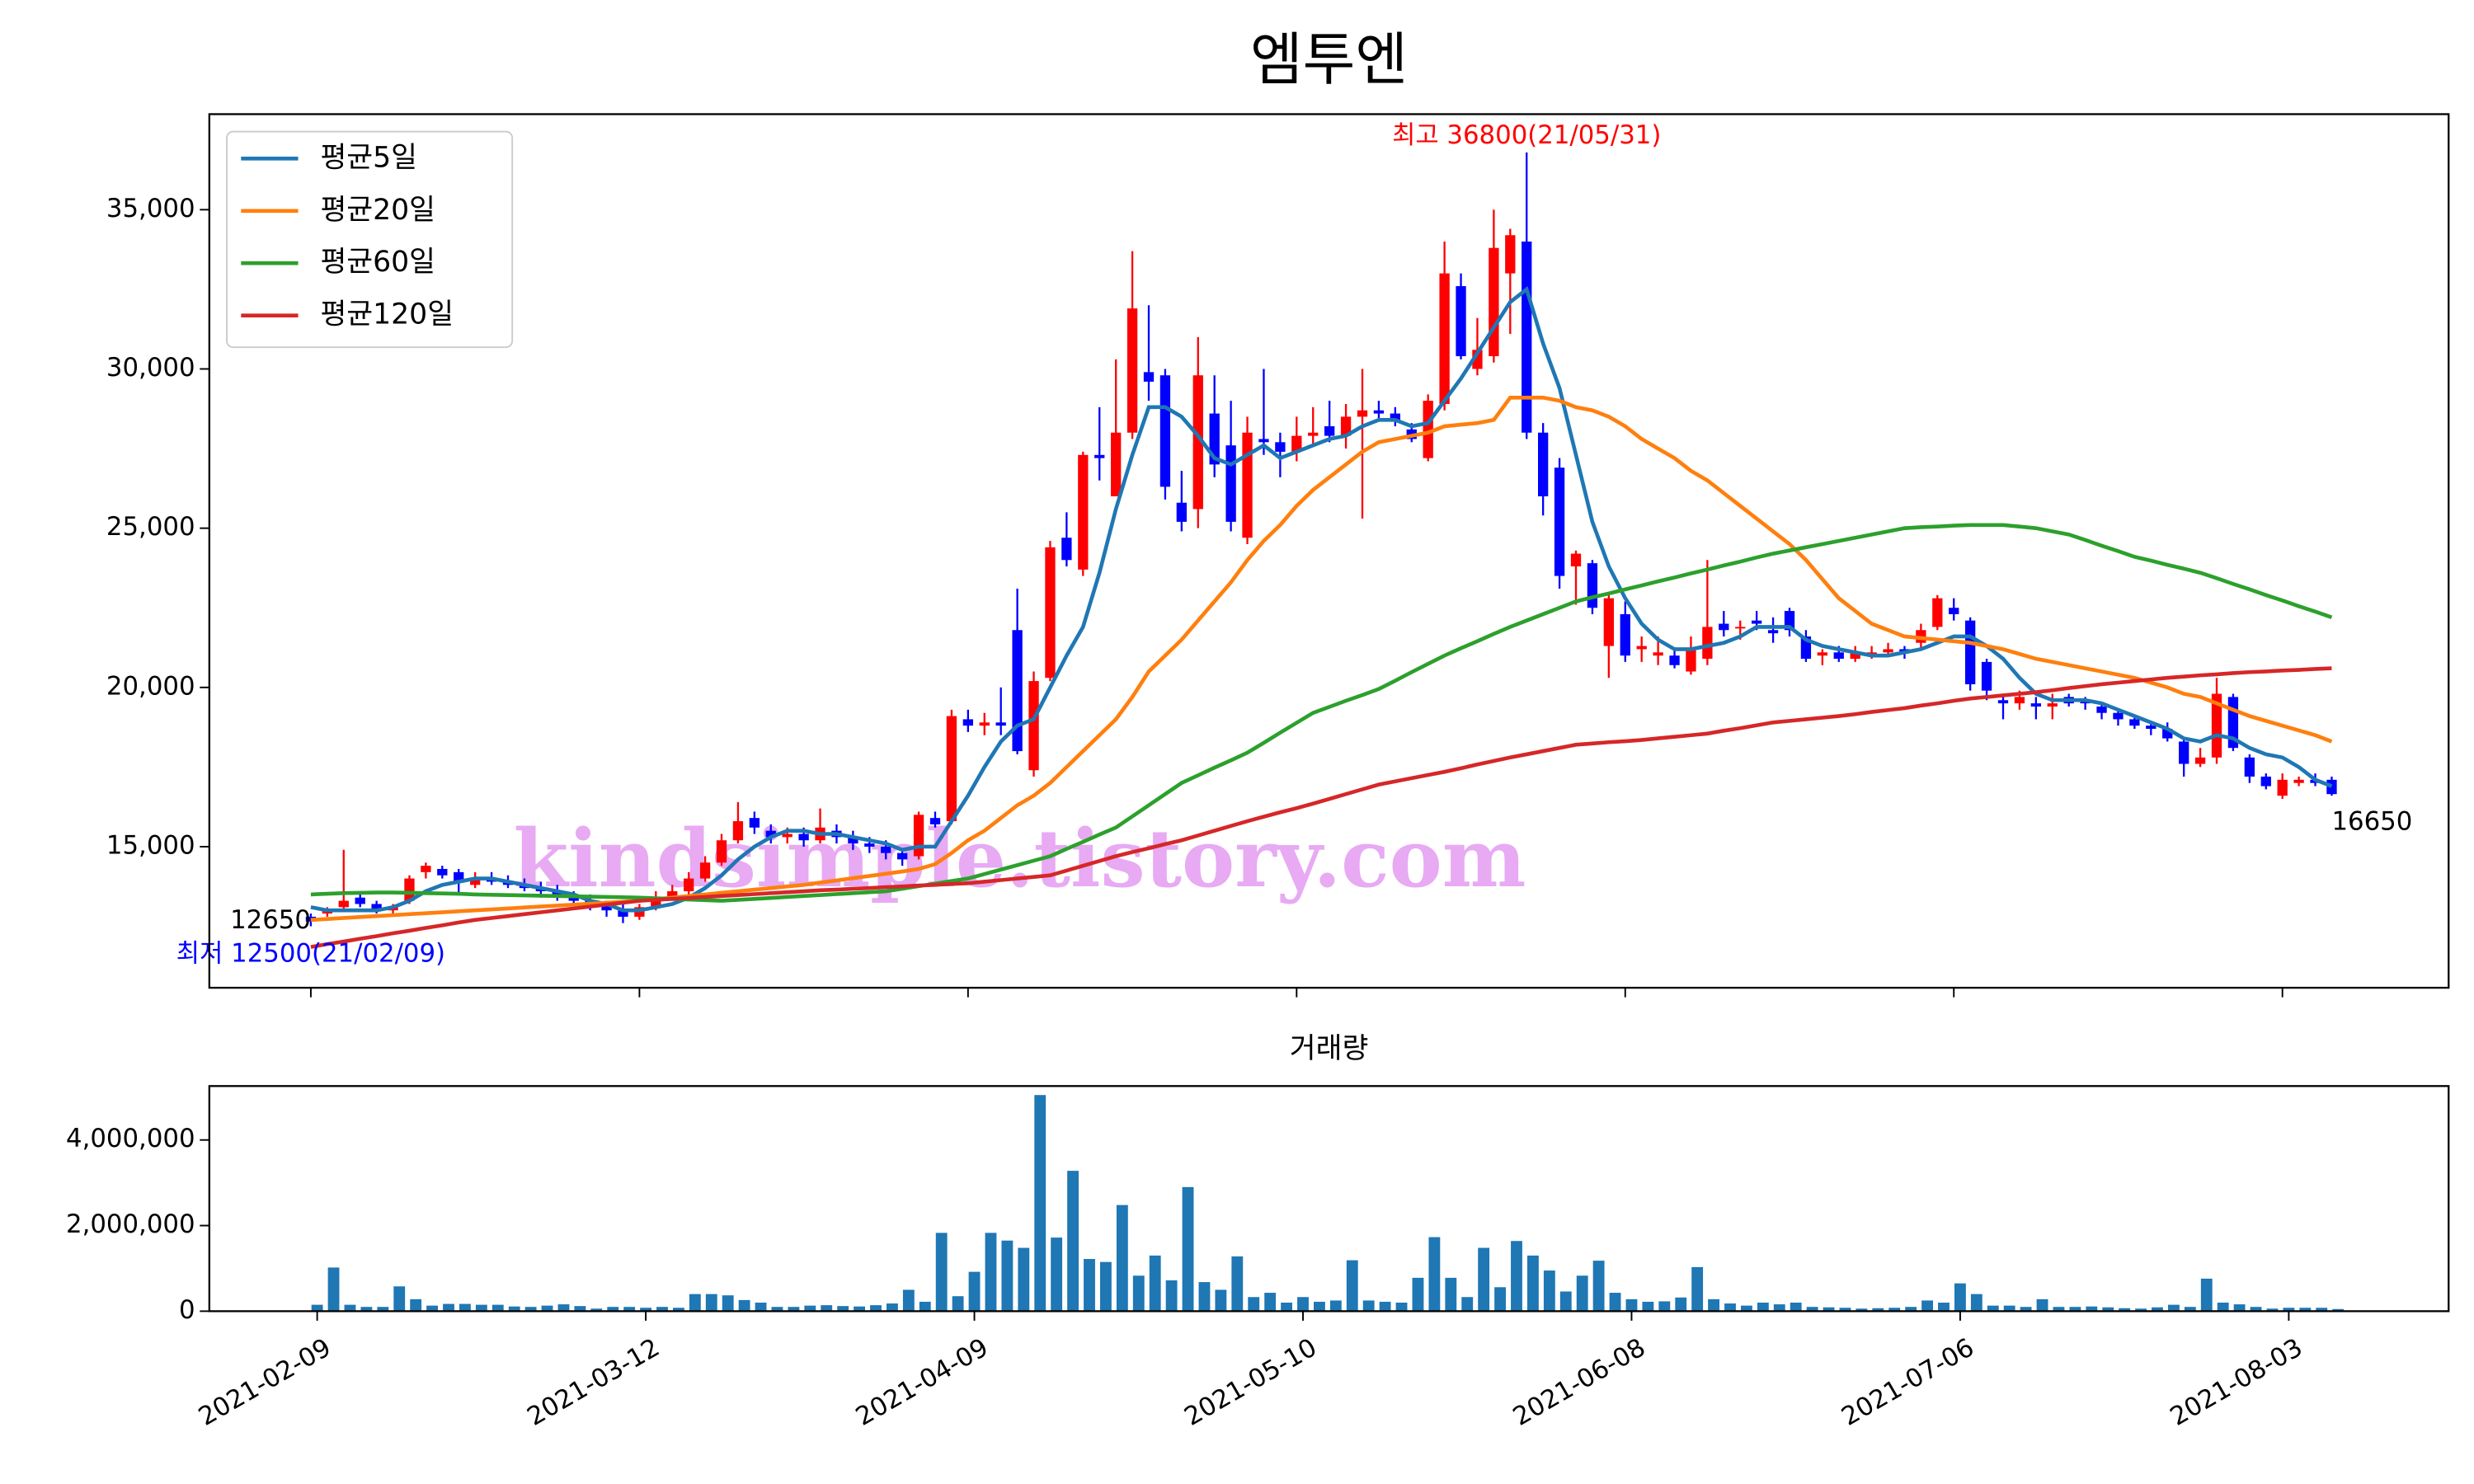 This screenshot has height=1484, width=2474. I want to click on volume-title: 거래량, so click(1329, 1048).